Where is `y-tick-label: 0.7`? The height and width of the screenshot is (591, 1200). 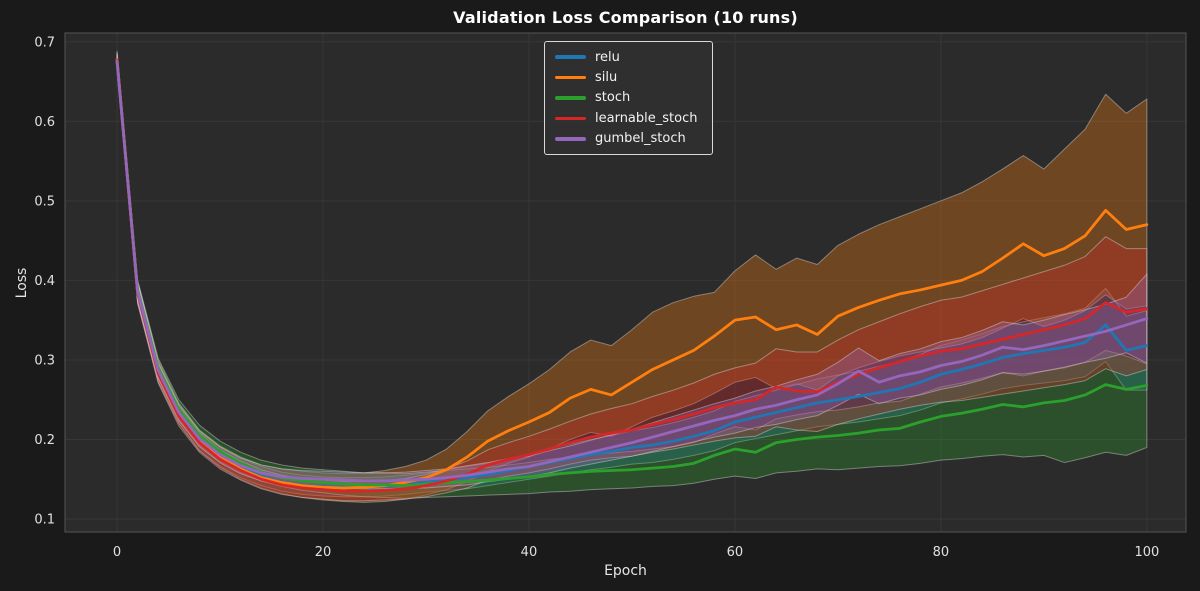
y-tick-label: 0.7 is located at coordinates (44, 42).